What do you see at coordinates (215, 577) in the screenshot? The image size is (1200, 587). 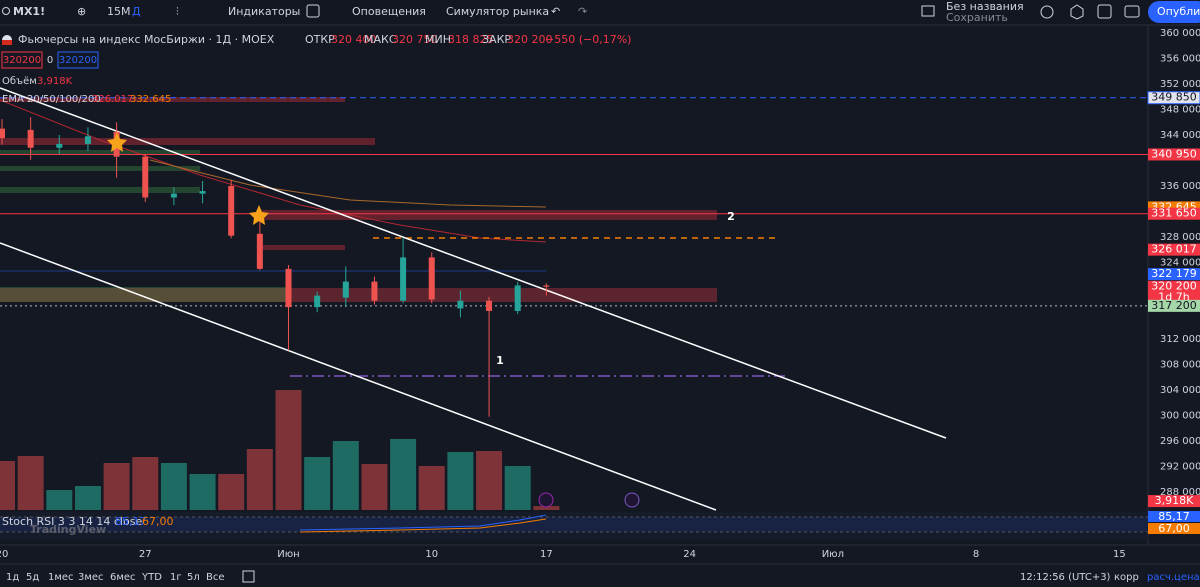 I see `range-button: Все` at bounding box center [215, 577].